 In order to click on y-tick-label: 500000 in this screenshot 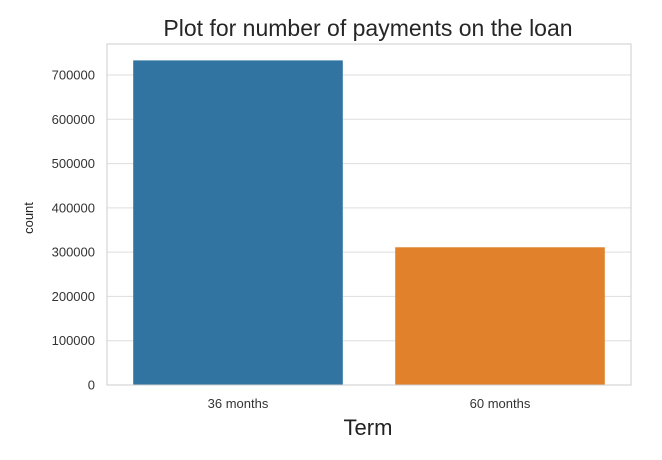, I will do `click(73, 163)`.